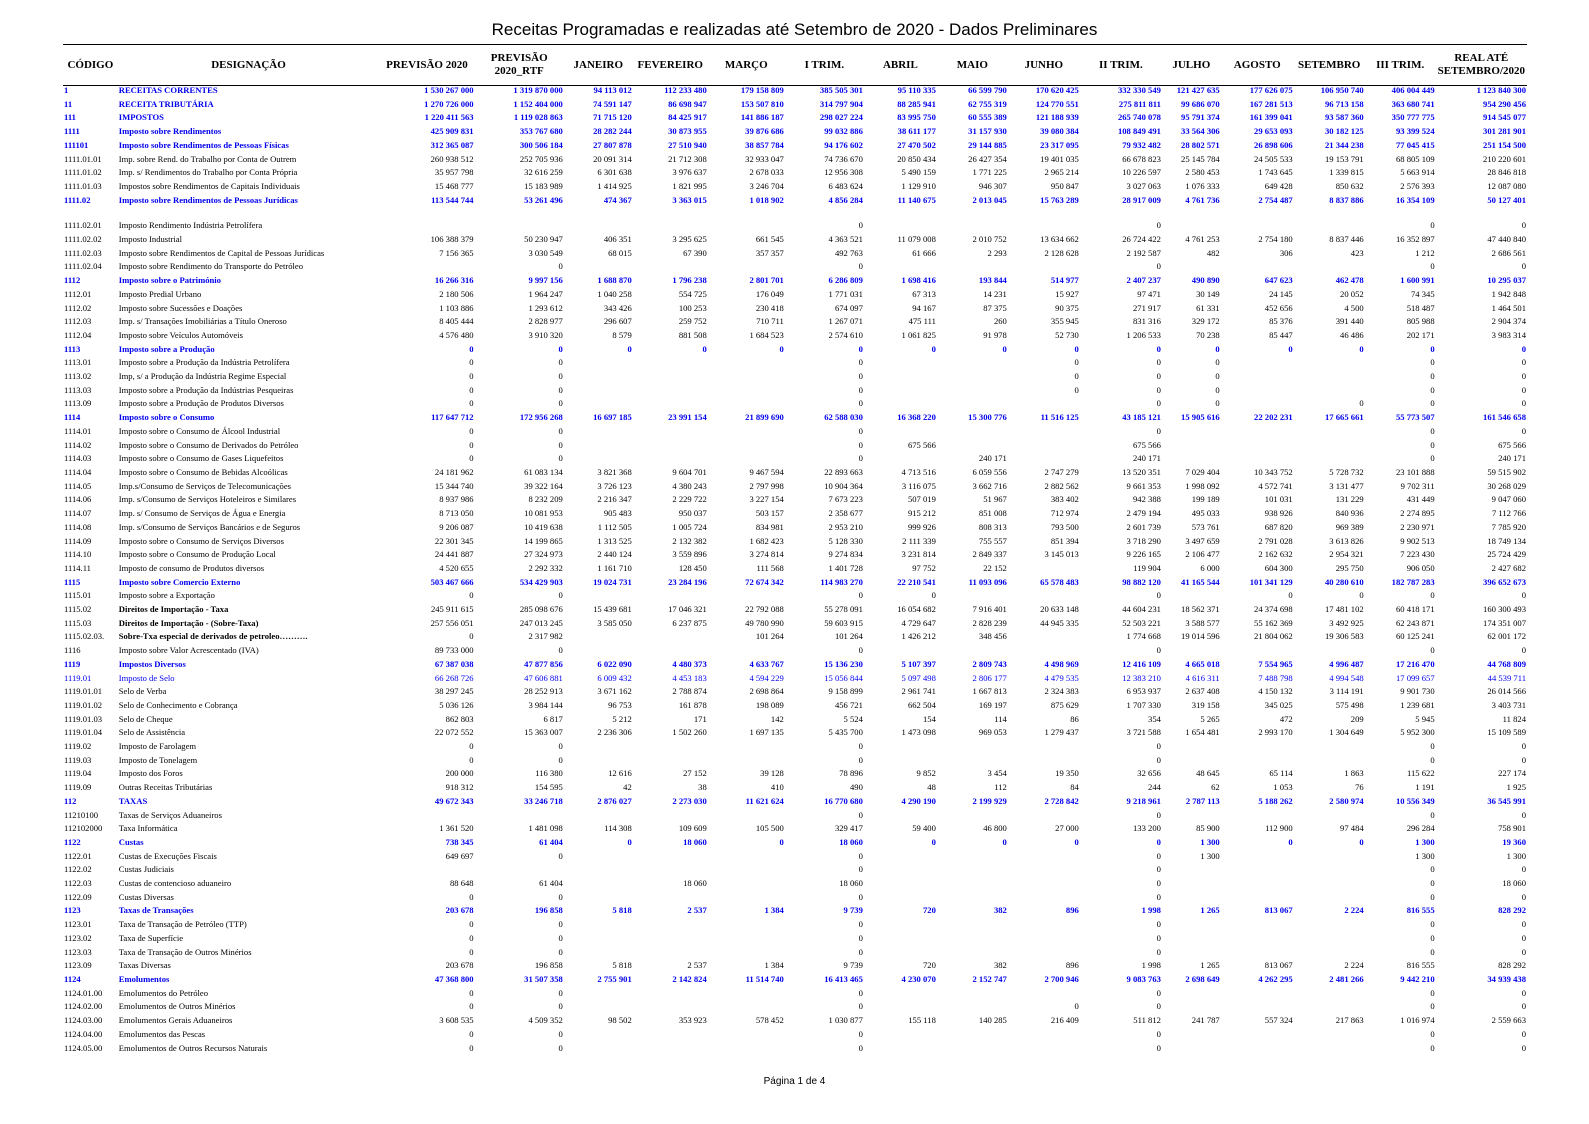  What do you see at coordinates (543, 199) in the screenshot?
I see `row-value: 53 261 496` at bounding box center [543, 199].